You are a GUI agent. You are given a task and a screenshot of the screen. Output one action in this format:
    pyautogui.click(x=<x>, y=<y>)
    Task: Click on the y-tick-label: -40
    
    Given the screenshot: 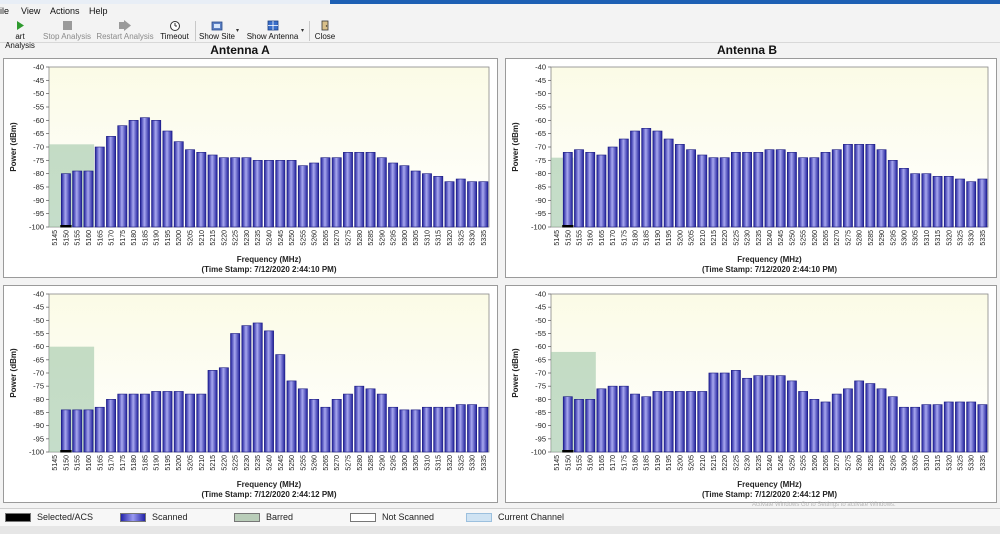 What is the action you would take?
    pyautogui.click(x=540, y=294)
    